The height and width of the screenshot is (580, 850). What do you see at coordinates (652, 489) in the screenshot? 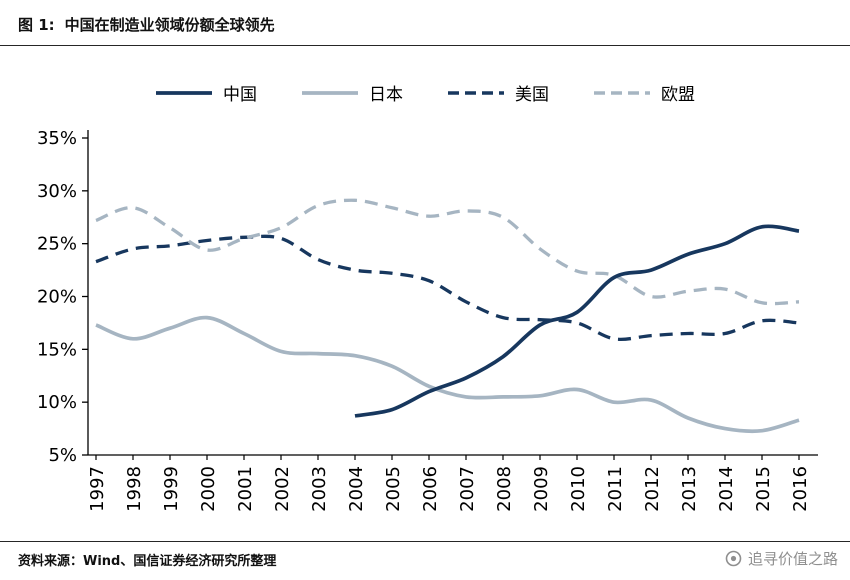
I see `svg-text: 2012` at bounding box center [652, 489].